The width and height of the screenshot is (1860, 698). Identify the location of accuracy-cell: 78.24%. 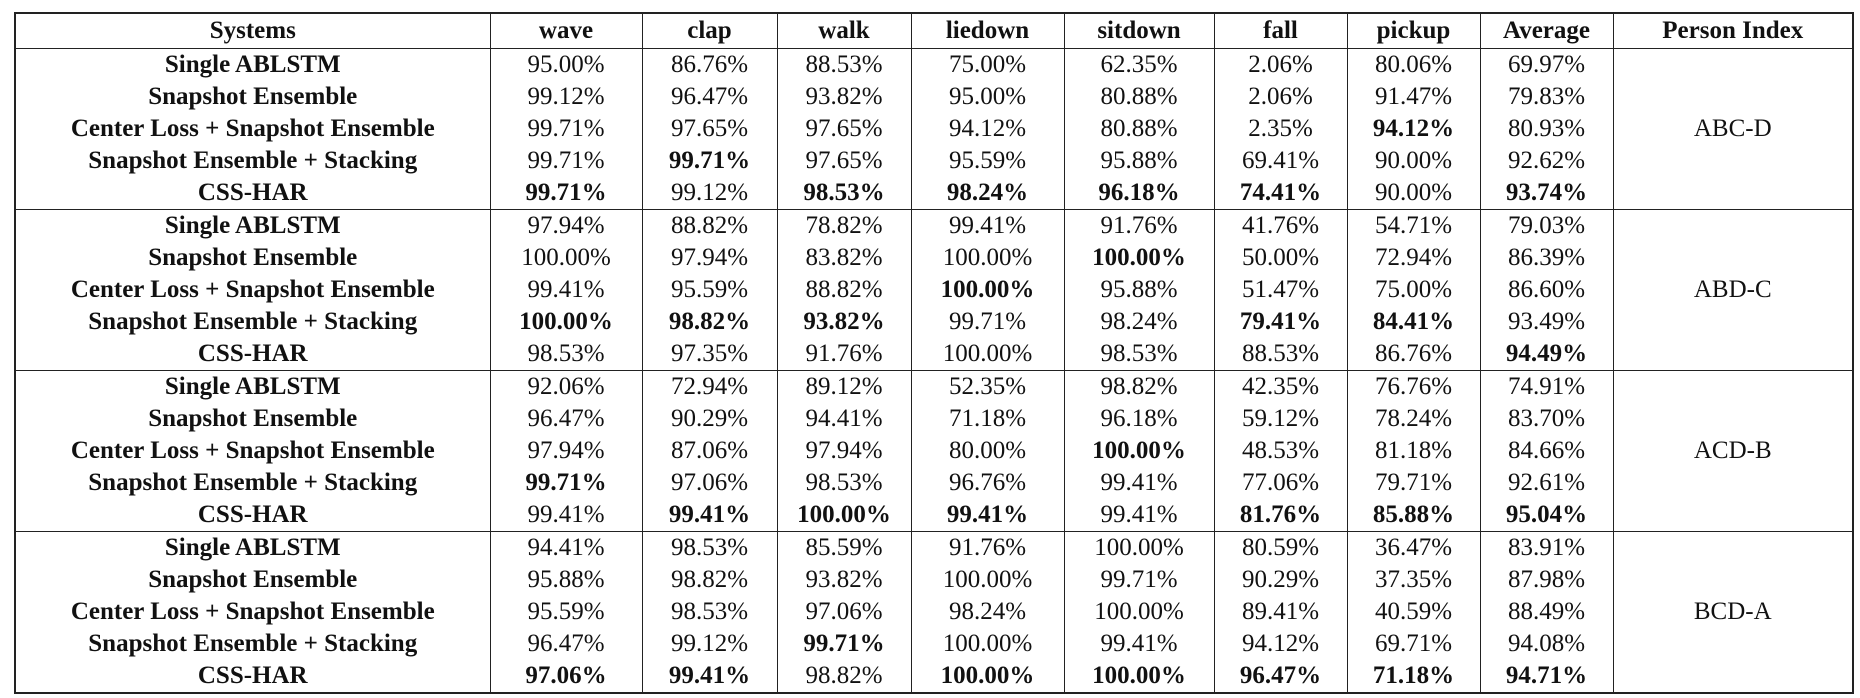
(1413, 419).